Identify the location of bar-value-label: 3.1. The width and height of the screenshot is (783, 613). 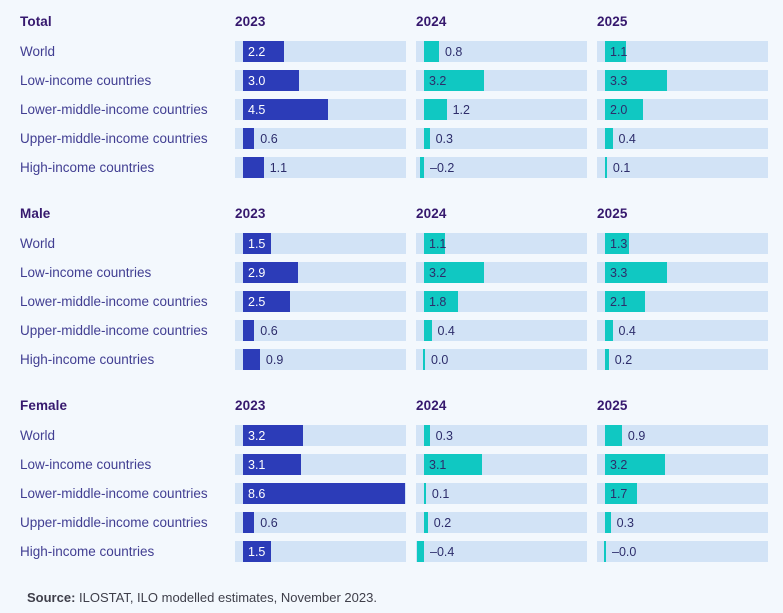
(438, 465).